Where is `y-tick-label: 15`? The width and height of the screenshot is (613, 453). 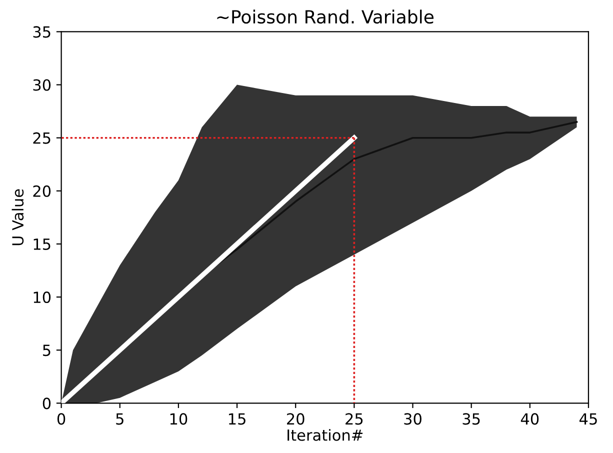
y-tick-label: 15 is located at coordinates (42, 244).